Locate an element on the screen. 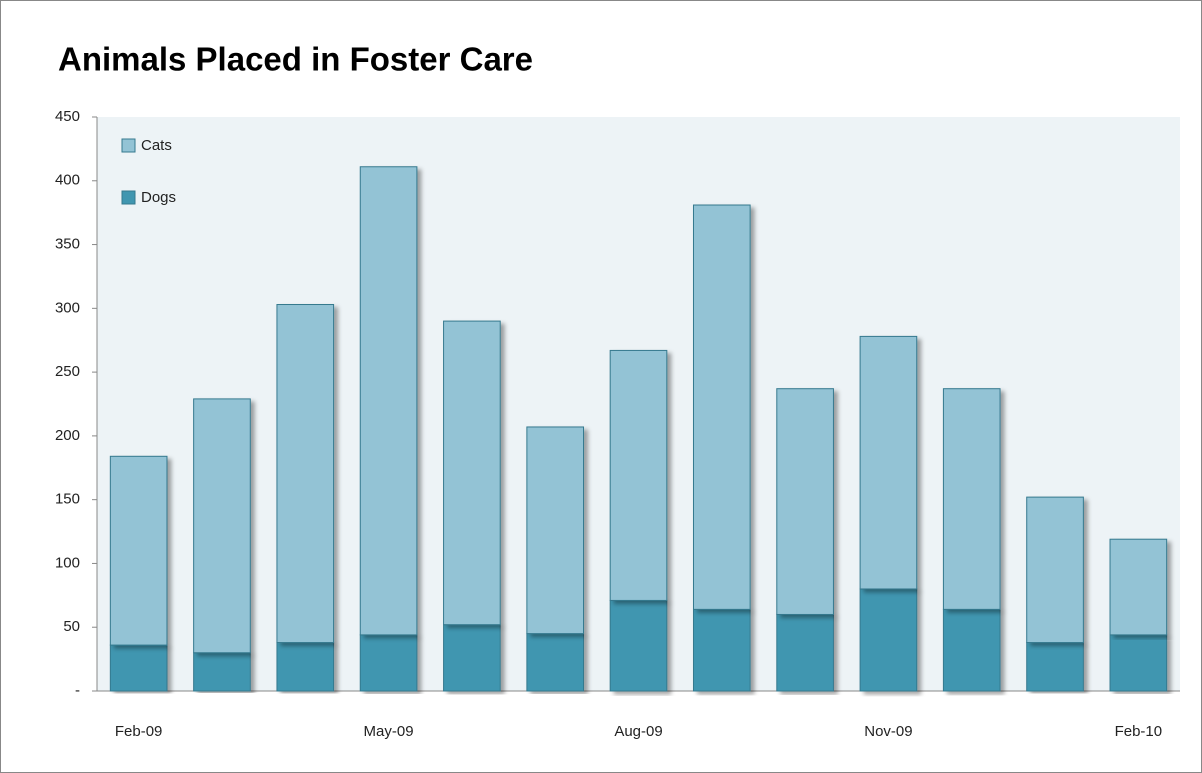 The image size is (1202, 773). x-tick-label: Aug-09 is located at coordinates (638, 731).